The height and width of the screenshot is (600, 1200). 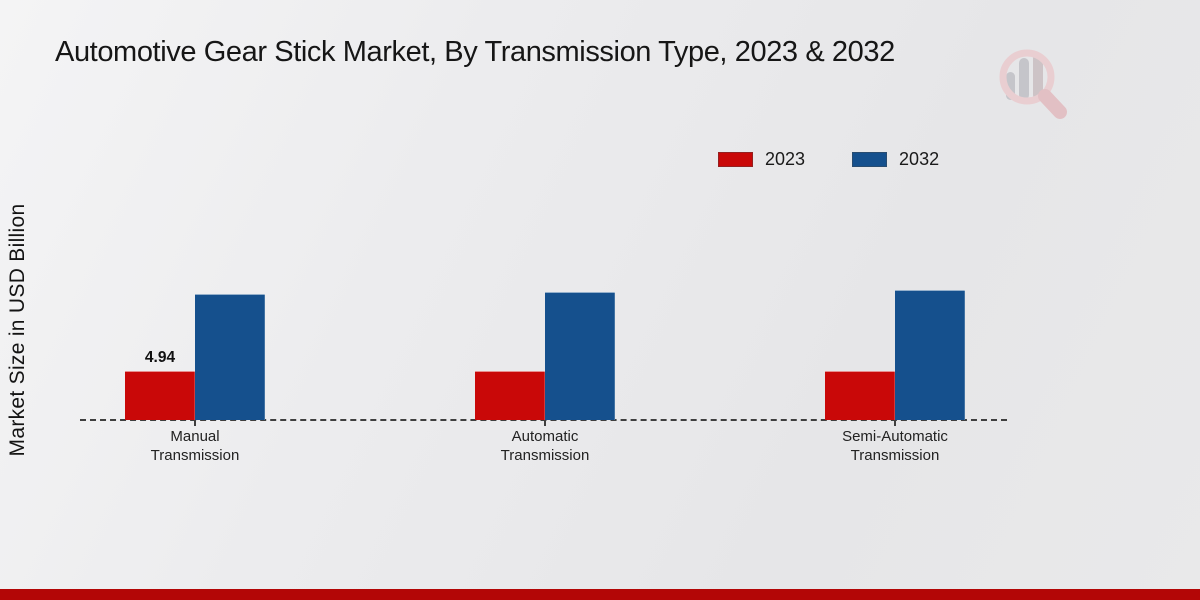 I want to click on category-label: Automatic Transmission, so click(x=545, y=446).